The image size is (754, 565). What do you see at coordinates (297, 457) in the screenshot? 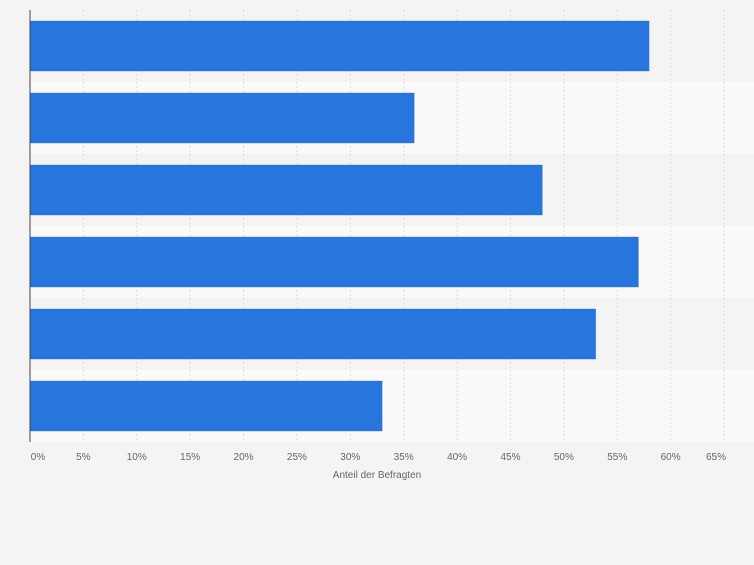
I see `x-tick-label: 25%` at bounding box center [297, 457].